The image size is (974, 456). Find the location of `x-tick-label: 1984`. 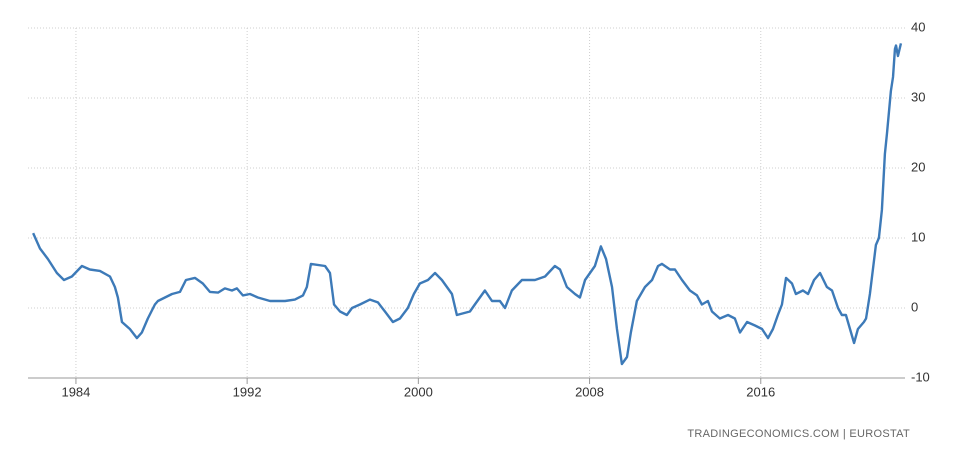

x-tick-label: 1984 is located at coordinates (75, 391).